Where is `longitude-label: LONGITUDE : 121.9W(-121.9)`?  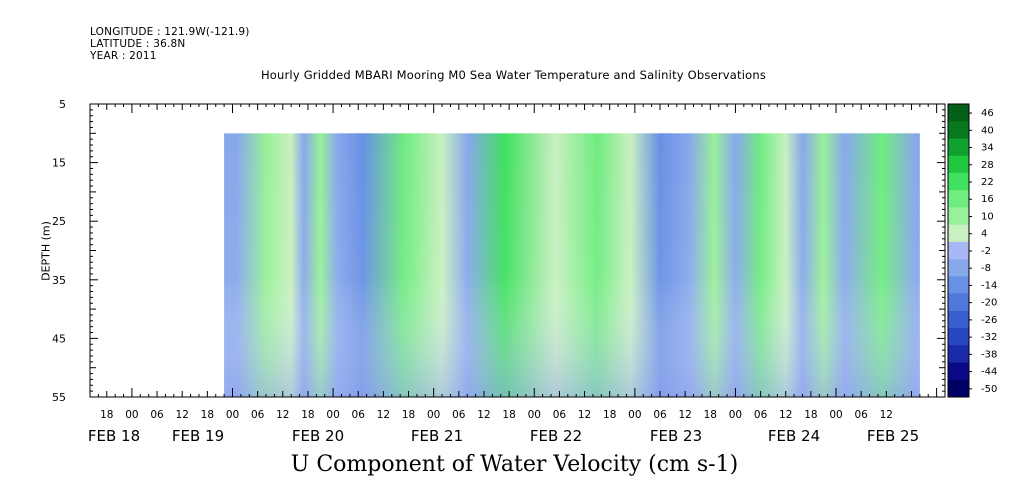 longitude-label: LONGITUDE : 121.9W(-121.9) is located at coordinates (170, 32).